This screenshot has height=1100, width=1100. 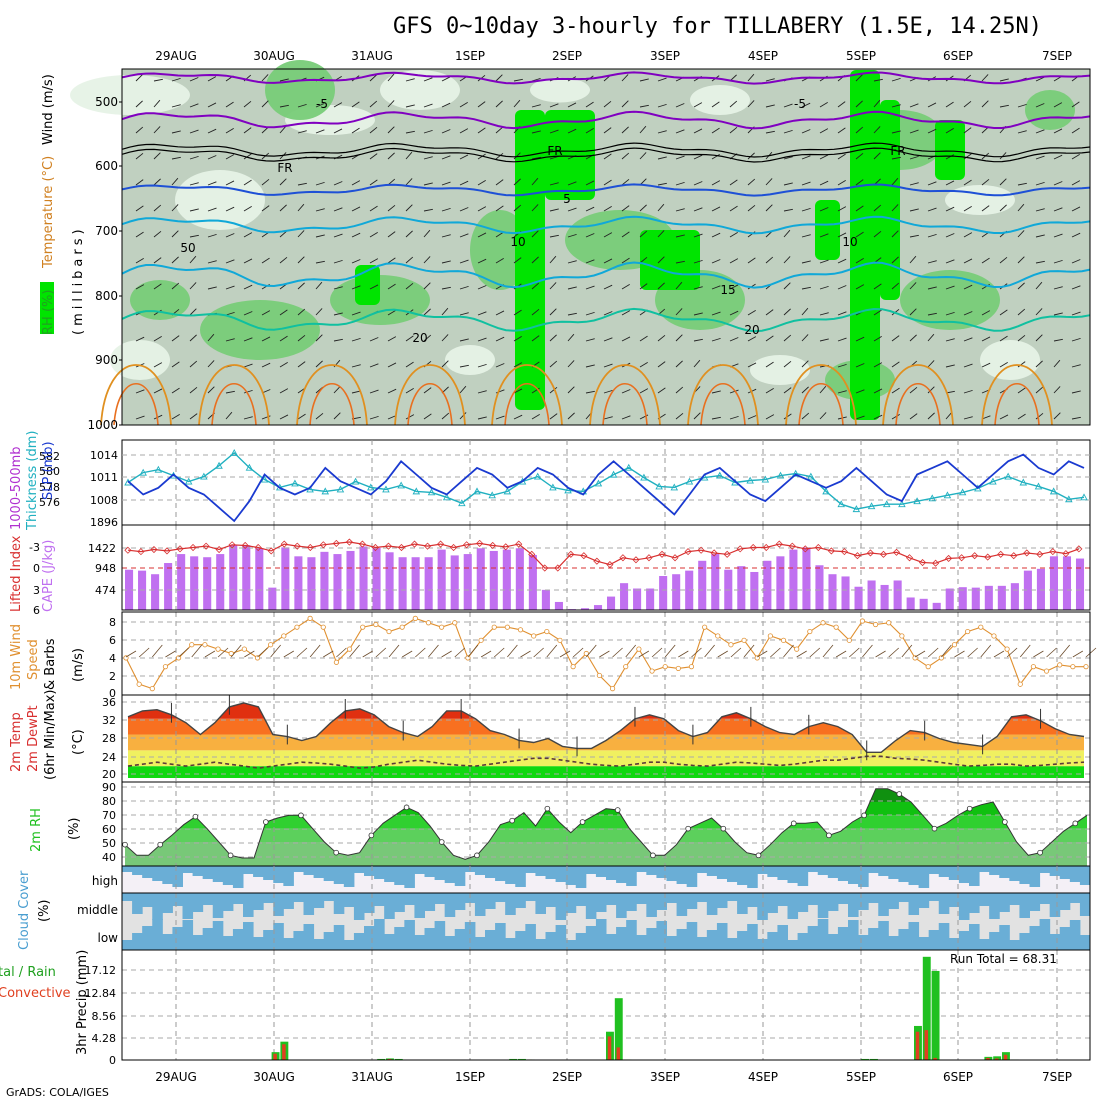 I want to click on temperature-contour, so click(x=606, y=320).